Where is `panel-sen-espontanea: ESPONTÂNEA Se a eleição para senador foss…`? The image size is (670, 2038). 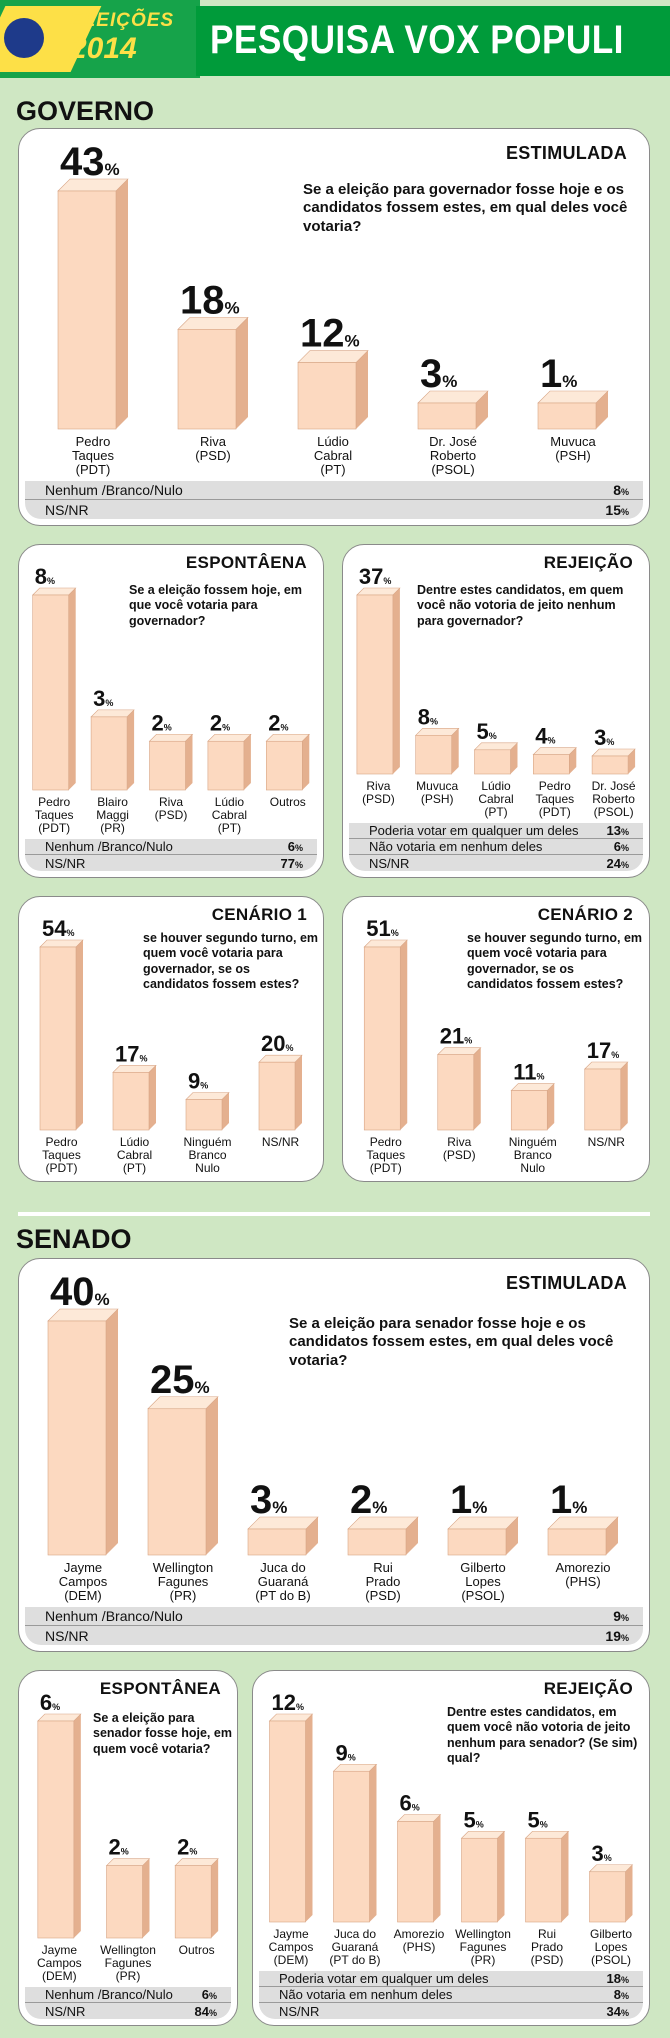 panel-sen-espontanea: ESPONTÂNEA Se a eleição para senador foss… is located at coordinates (128, 1848).